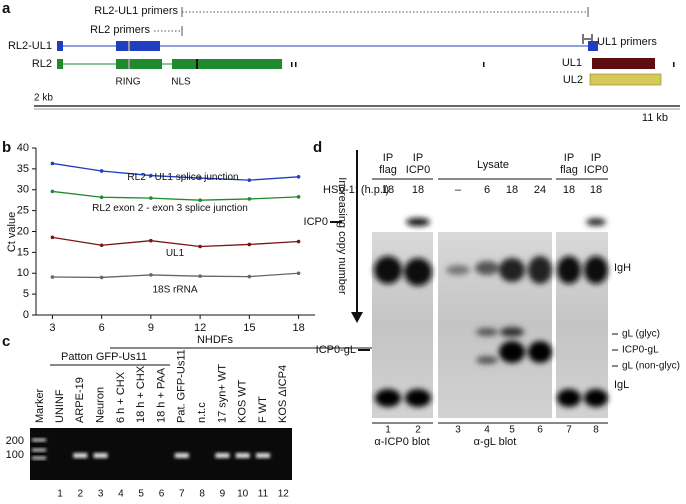 The height and width of the screenshot is (504, 686). What do you see at coordinates (316, 222) in the screenshot?
I see `band-label: ICP0` at bounding box center [316, 222].